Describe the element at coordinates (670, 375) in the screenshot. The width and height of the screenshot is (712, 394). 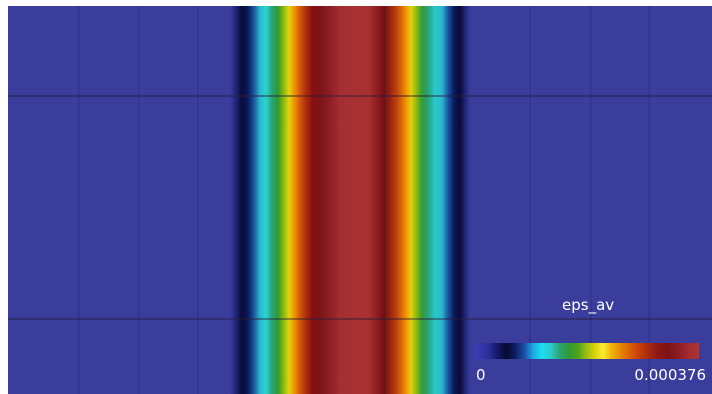
I see `colorbar-max-label: 0.000376` at that location.